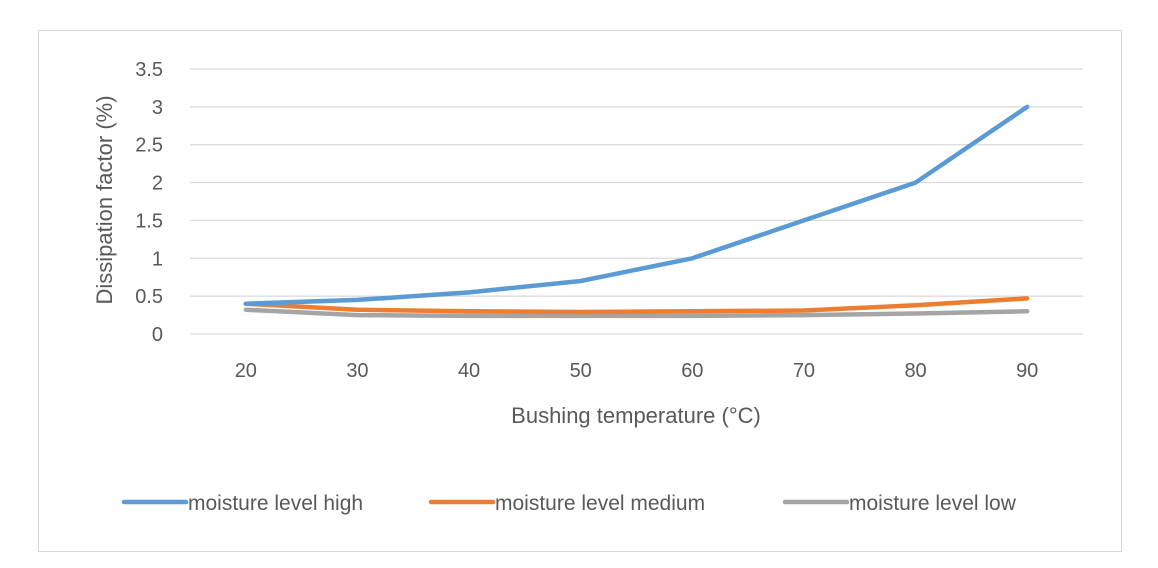 This screenshot has width=1158, height=568. Describe the element at coordinates (581, 371) in the screenshot. I see `x-tick-label: 50` at that location.